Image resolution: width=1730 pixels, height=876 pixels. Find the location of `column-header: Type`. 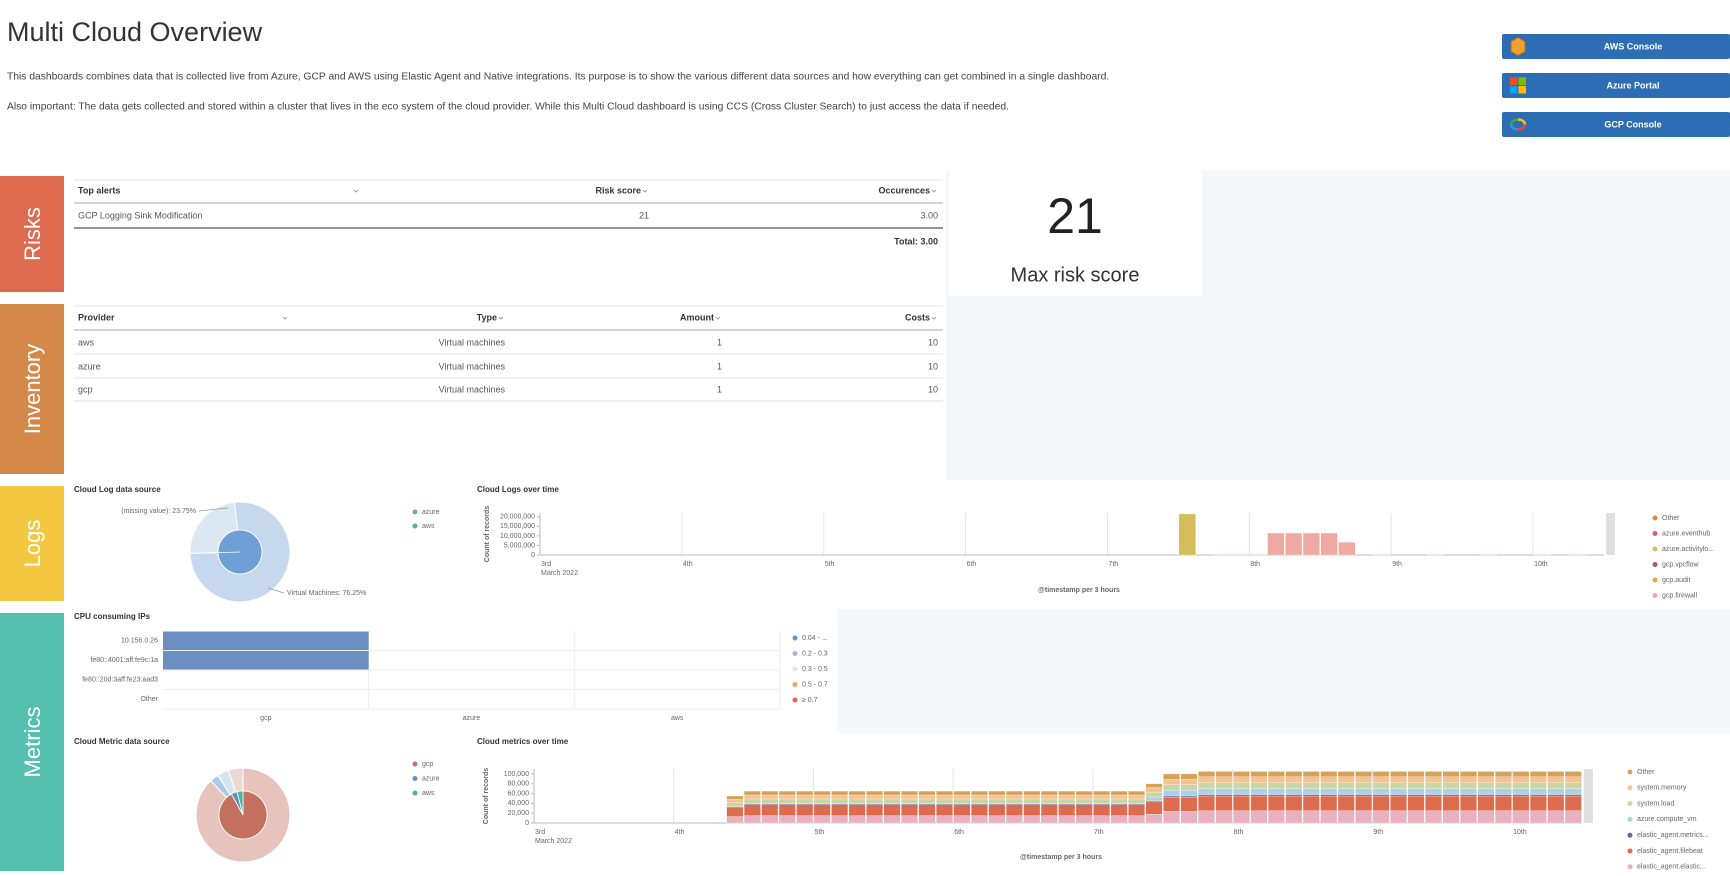

column-header: Type is located at coordinates (487, 317).